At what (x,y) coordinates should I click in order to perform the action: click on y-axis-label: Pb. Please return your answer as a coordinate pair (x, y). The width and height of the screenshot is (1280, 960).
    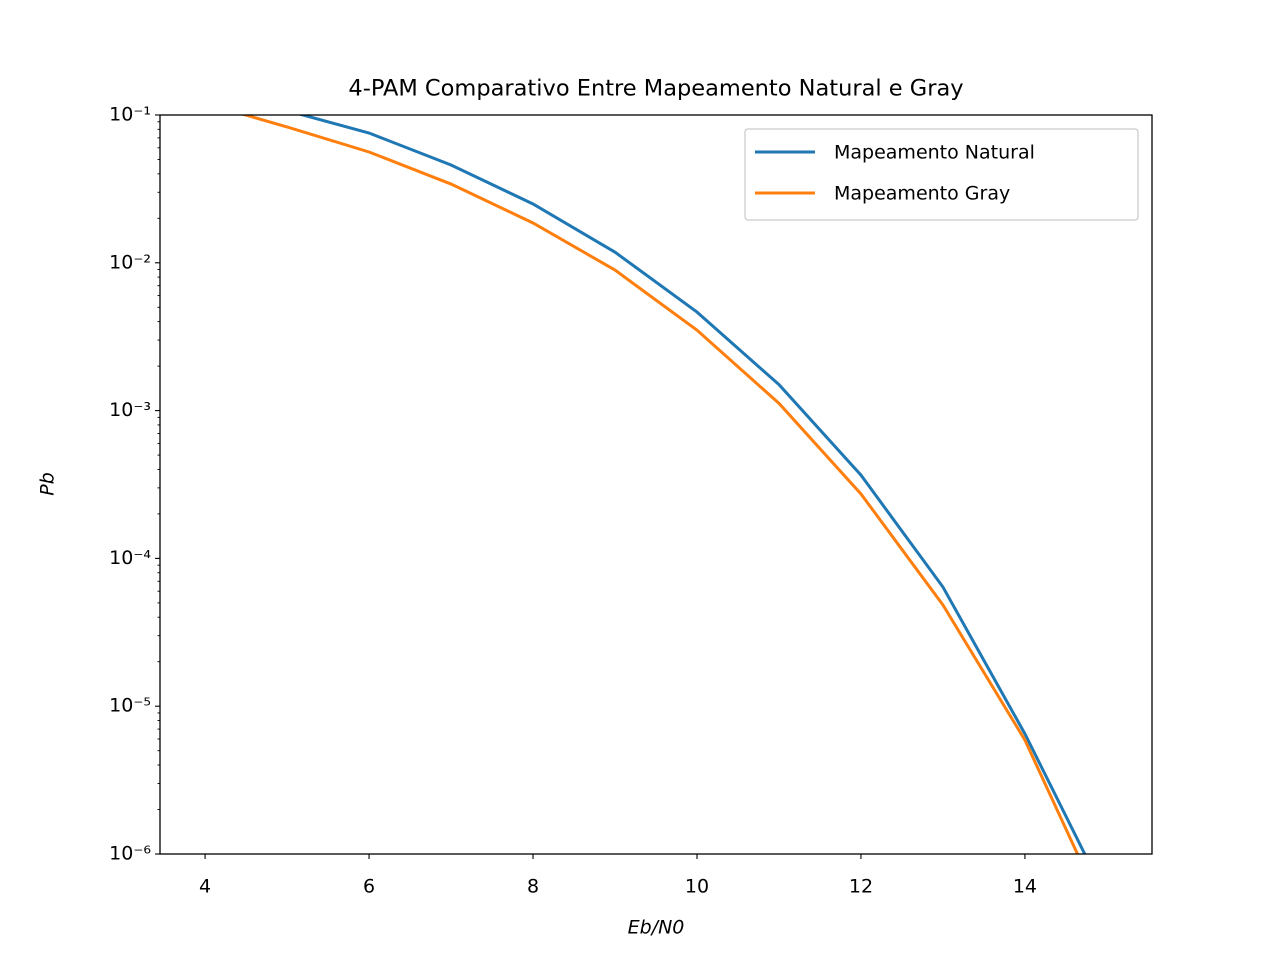
    Looking at the image, I should click on (48, 484).